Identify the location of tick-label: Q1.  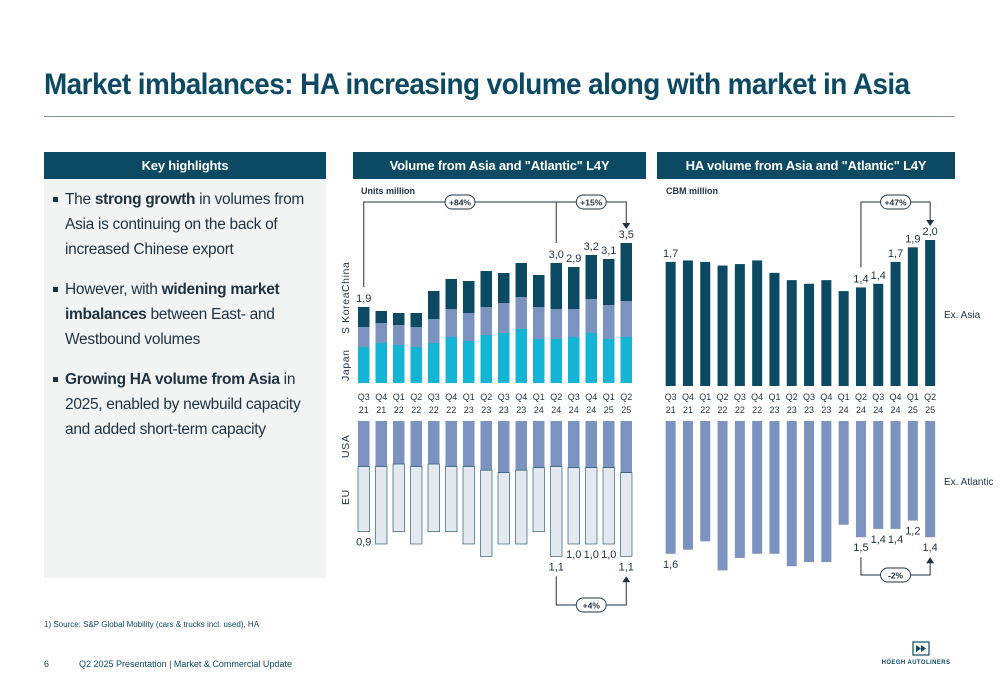
(609, 397).